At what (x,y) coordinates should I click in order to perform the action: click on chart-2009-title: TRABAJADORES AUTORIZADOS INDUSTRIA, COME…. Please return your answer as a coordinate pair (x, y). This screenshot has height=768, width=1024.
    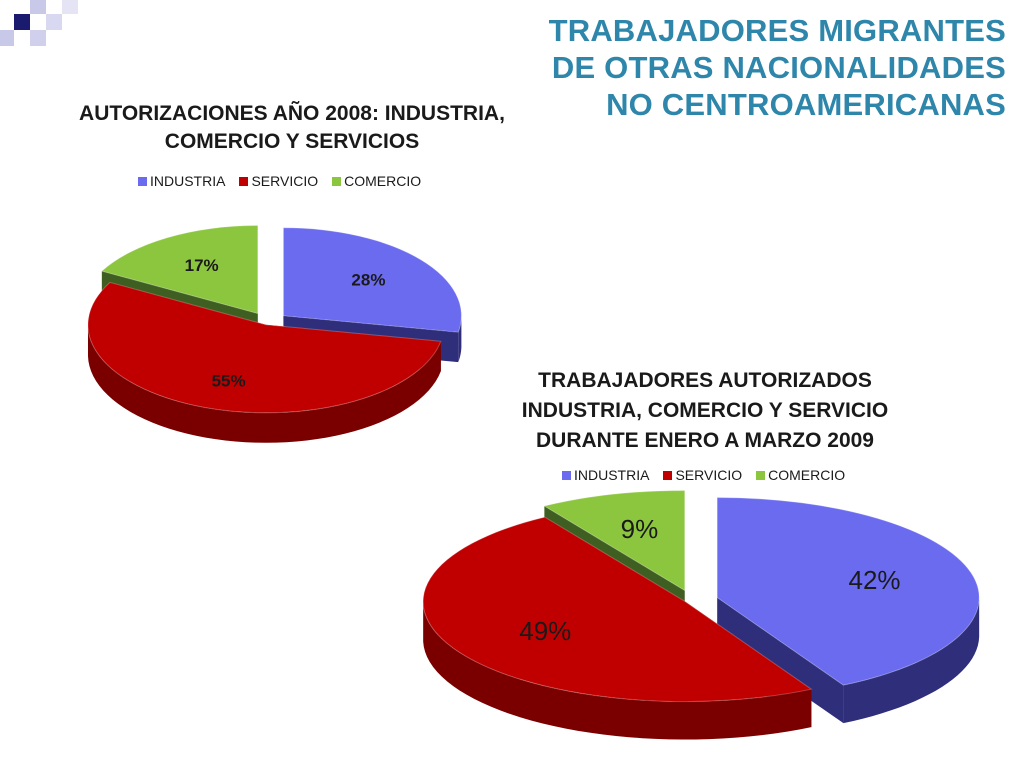
    Looking at the image, I should click on (705, 411).